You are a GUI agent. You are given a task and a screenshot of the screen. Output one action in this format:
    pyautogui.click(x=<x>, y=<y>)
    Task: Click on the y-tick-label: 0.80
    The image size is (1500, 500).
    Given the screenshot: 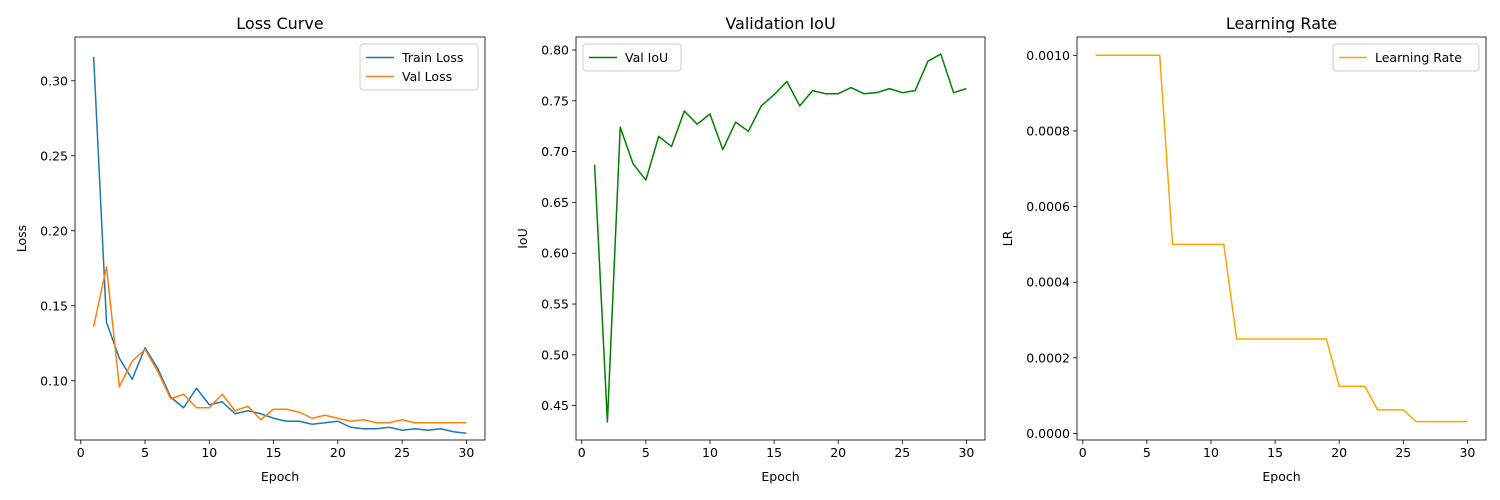 What is the action you would take?
    pyautogui.click(x=555, y=50)
    